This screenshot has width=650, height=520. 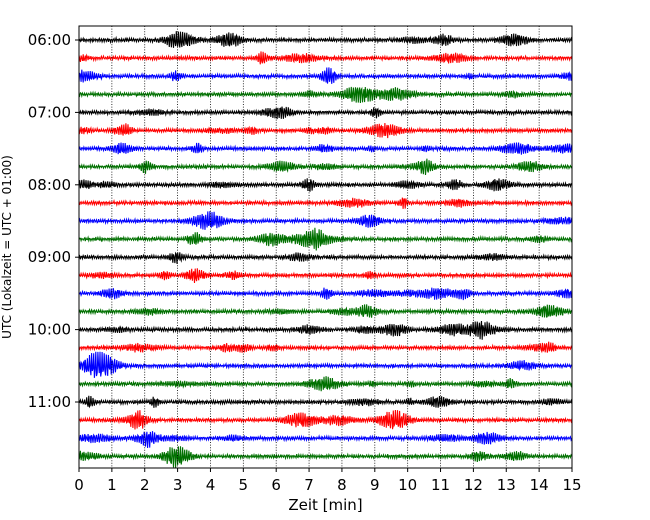 I want to click on x-tick-label: 0, so click(x=79, y=485).